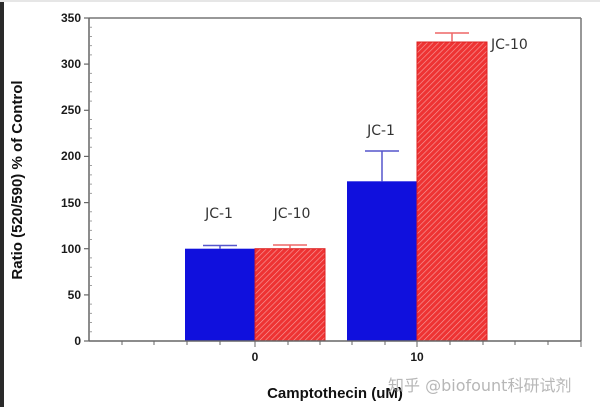  Describe the element at coordinates (71, 203) in the screenshot. I see `y-tick-label: 150` at that location.